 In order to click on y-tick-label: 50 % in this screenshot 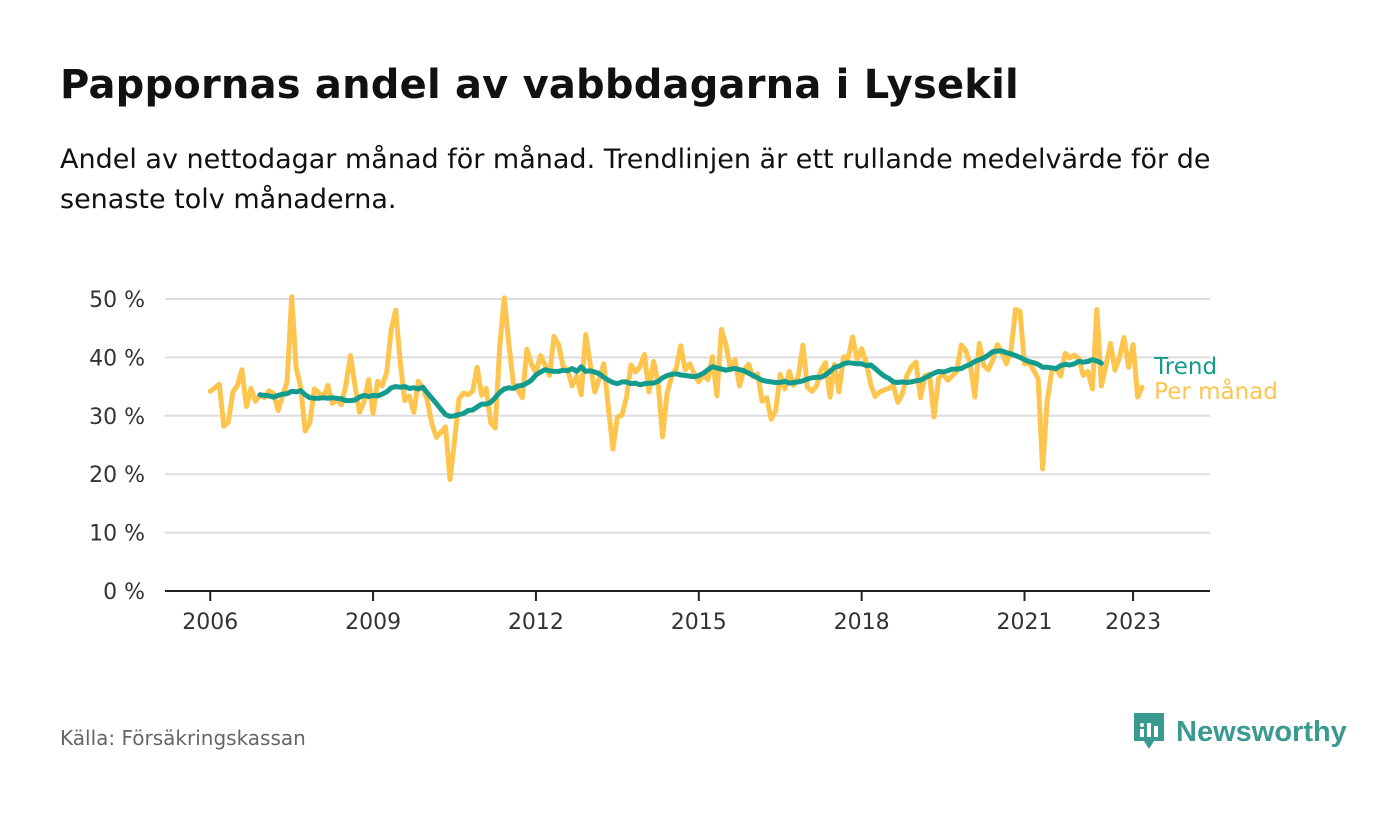, I will do `click(117, 300)`.